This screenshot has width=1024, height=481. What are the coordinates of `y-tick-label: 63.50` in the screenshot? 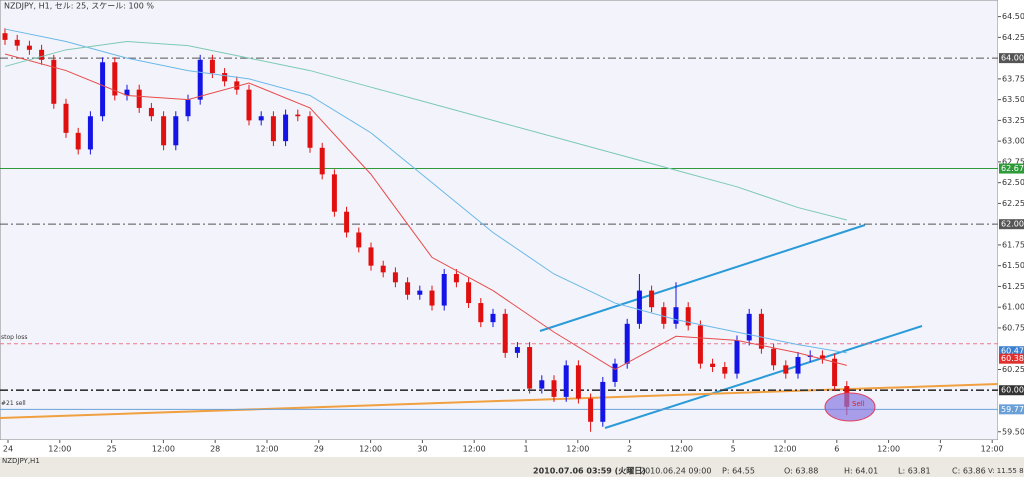 It's located at (1013, 99).